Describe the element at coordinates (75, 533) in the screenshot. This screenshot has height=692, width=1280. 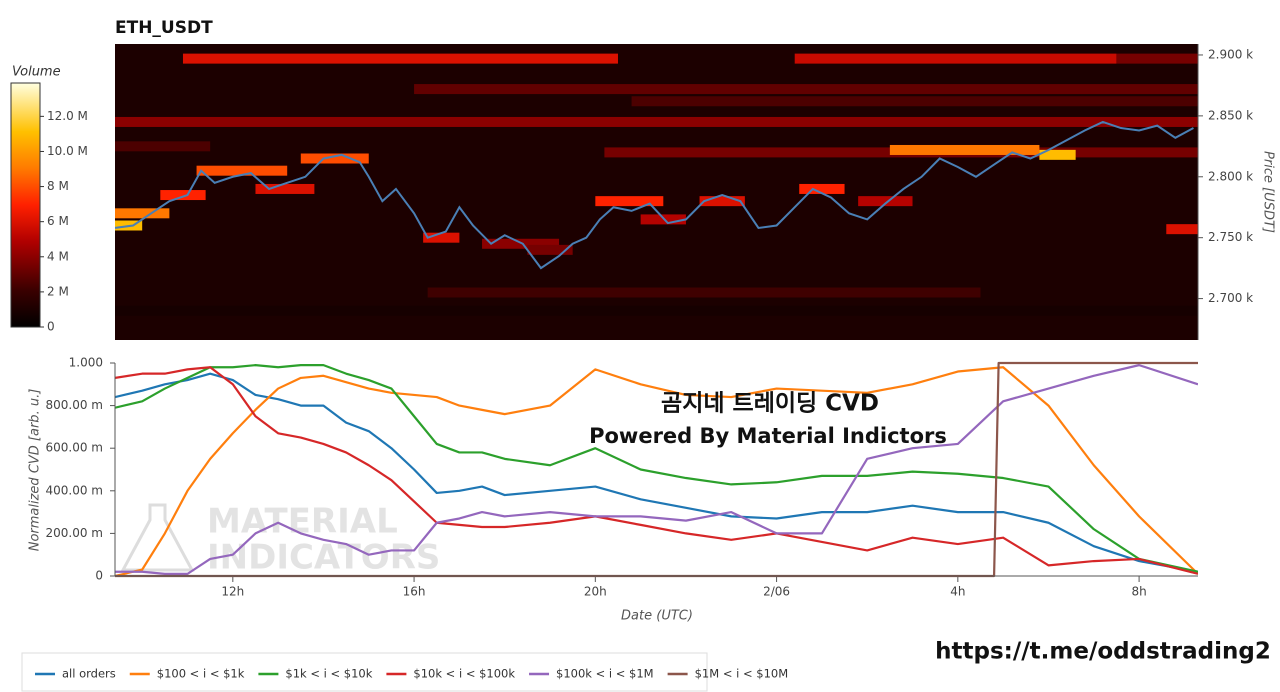
I see `y-tick-label: 200.00 m` at that location.